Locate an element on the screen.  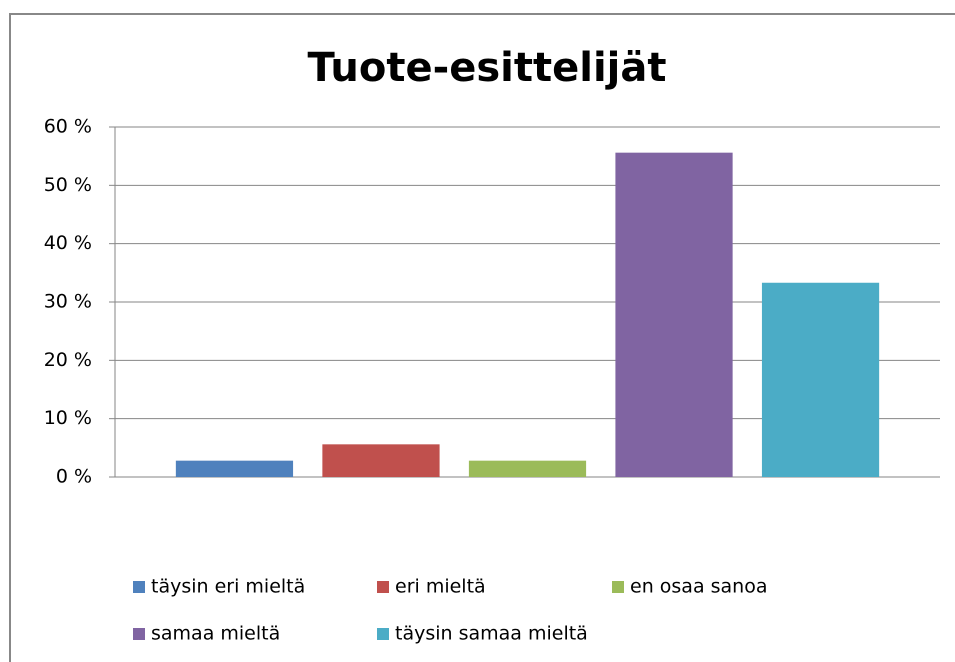
legend-label: täysin eri mieltä is located at coordinates (228, 587).